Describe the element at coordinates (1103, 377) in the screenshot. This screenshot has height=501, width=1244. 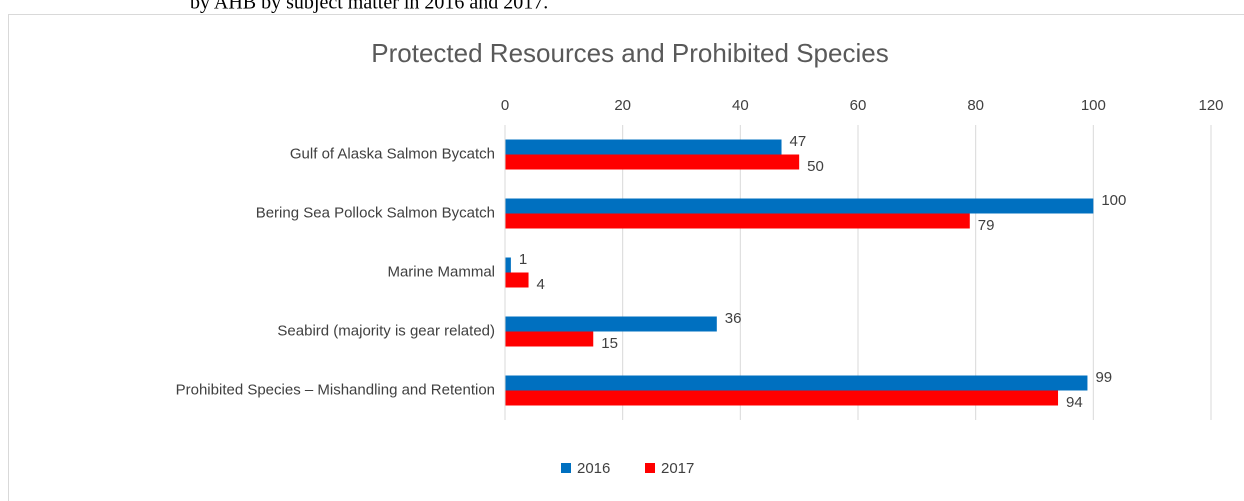
I see `data-label: 99` at that location.